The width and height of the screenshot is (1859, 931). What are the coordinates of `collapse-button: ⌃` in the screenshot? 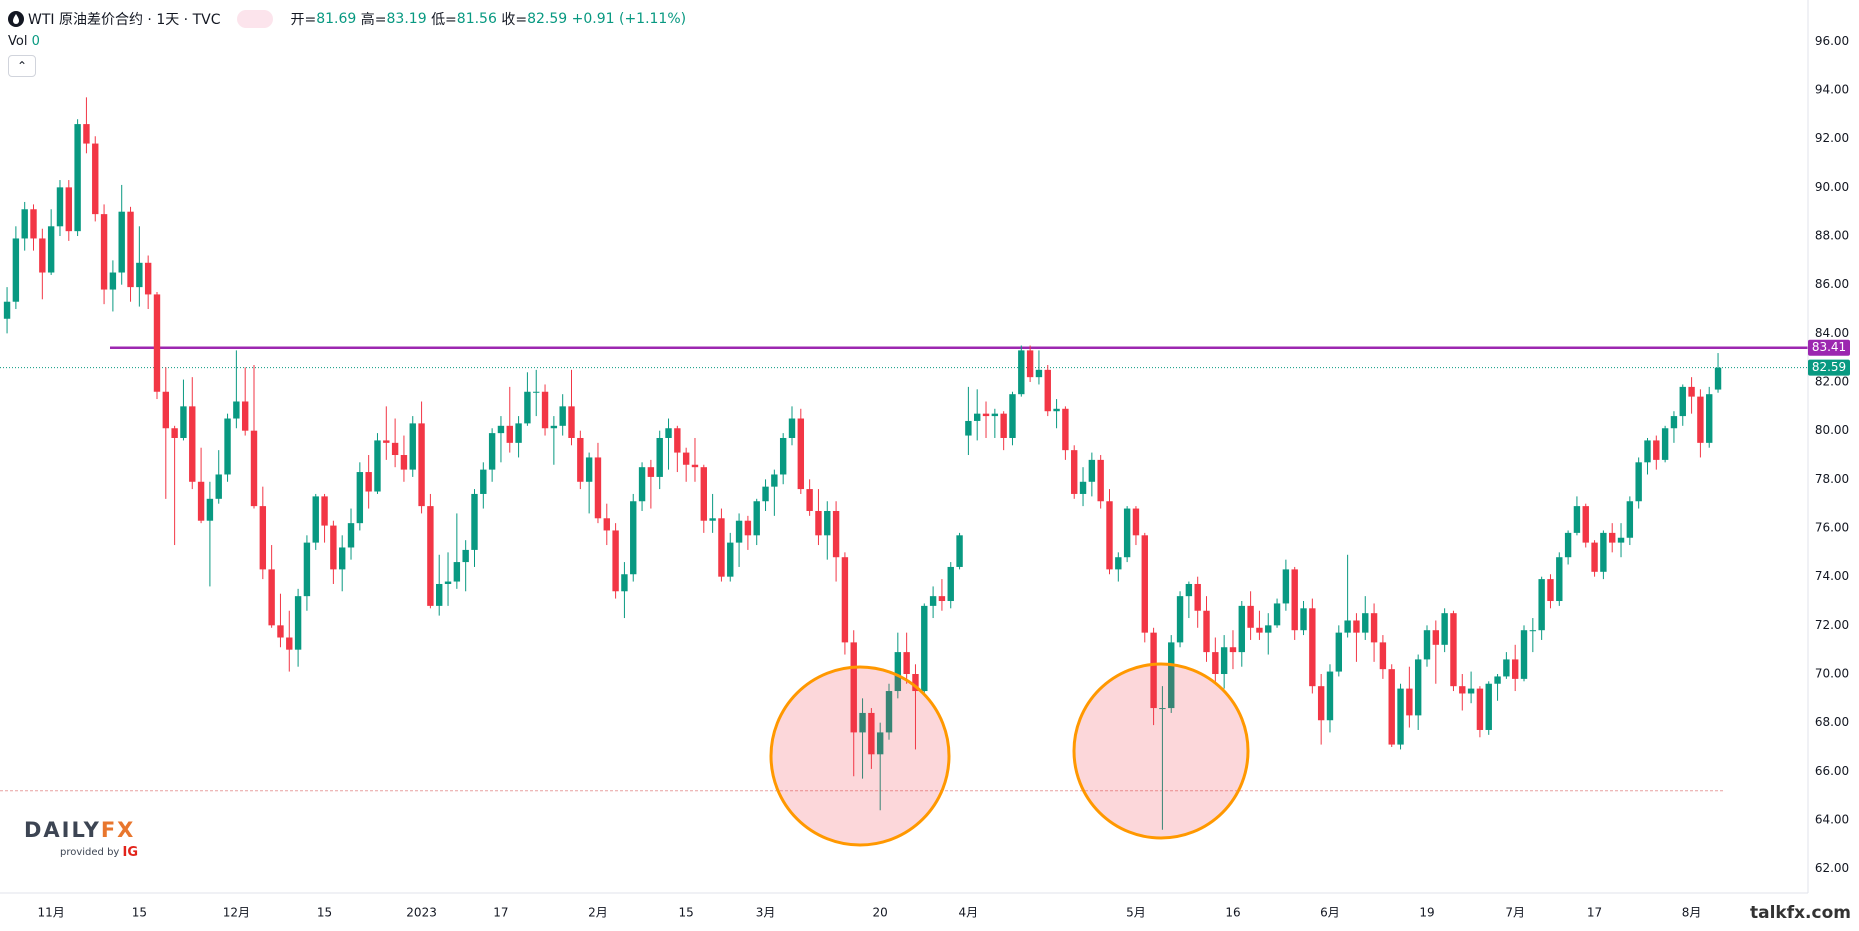 It's located at (22, 66).